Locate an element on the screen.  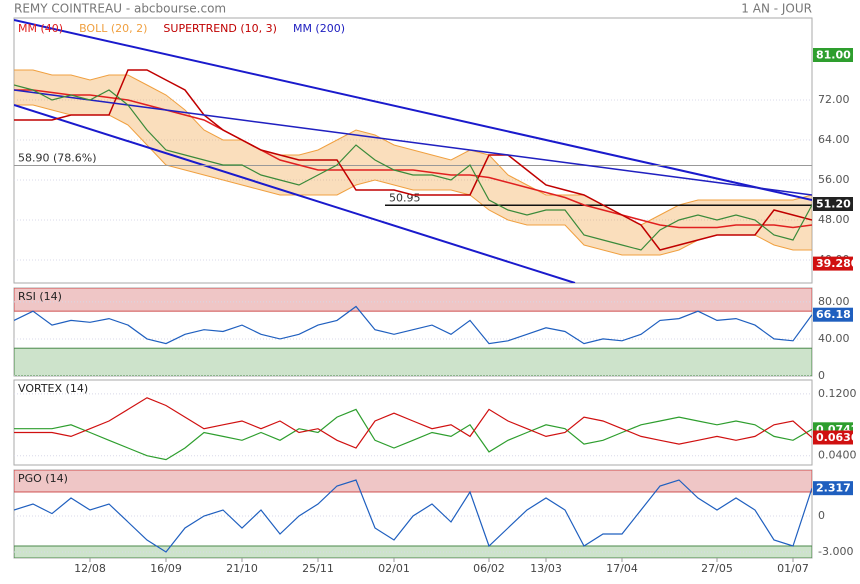
panel is located at coordinates (413, 422).